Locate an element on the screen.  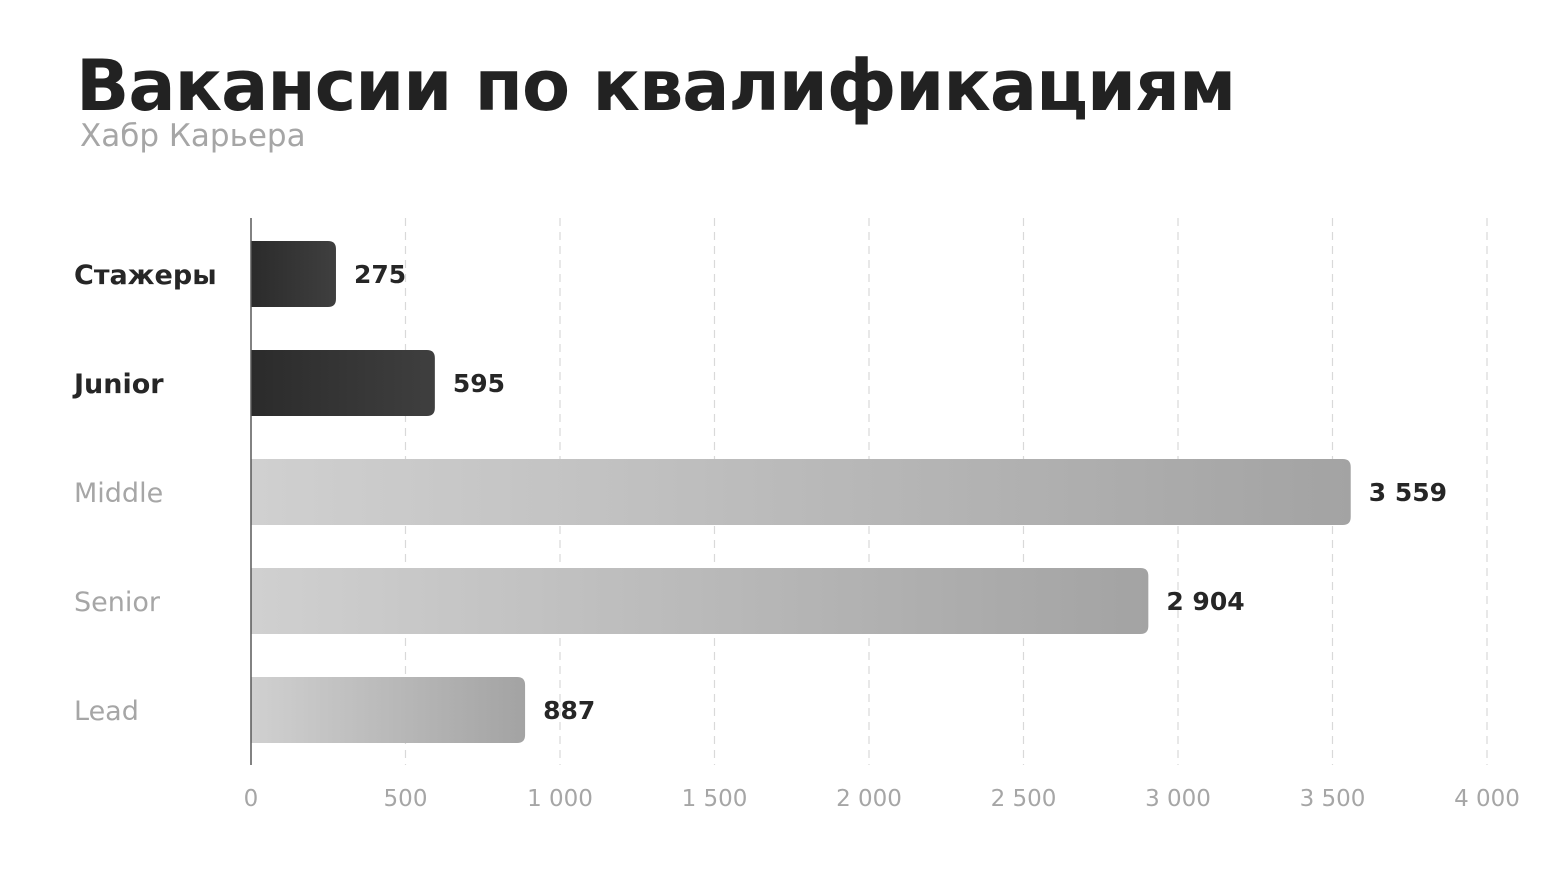
x-tick-label: 1 000 is located at coordinates (560, 799).